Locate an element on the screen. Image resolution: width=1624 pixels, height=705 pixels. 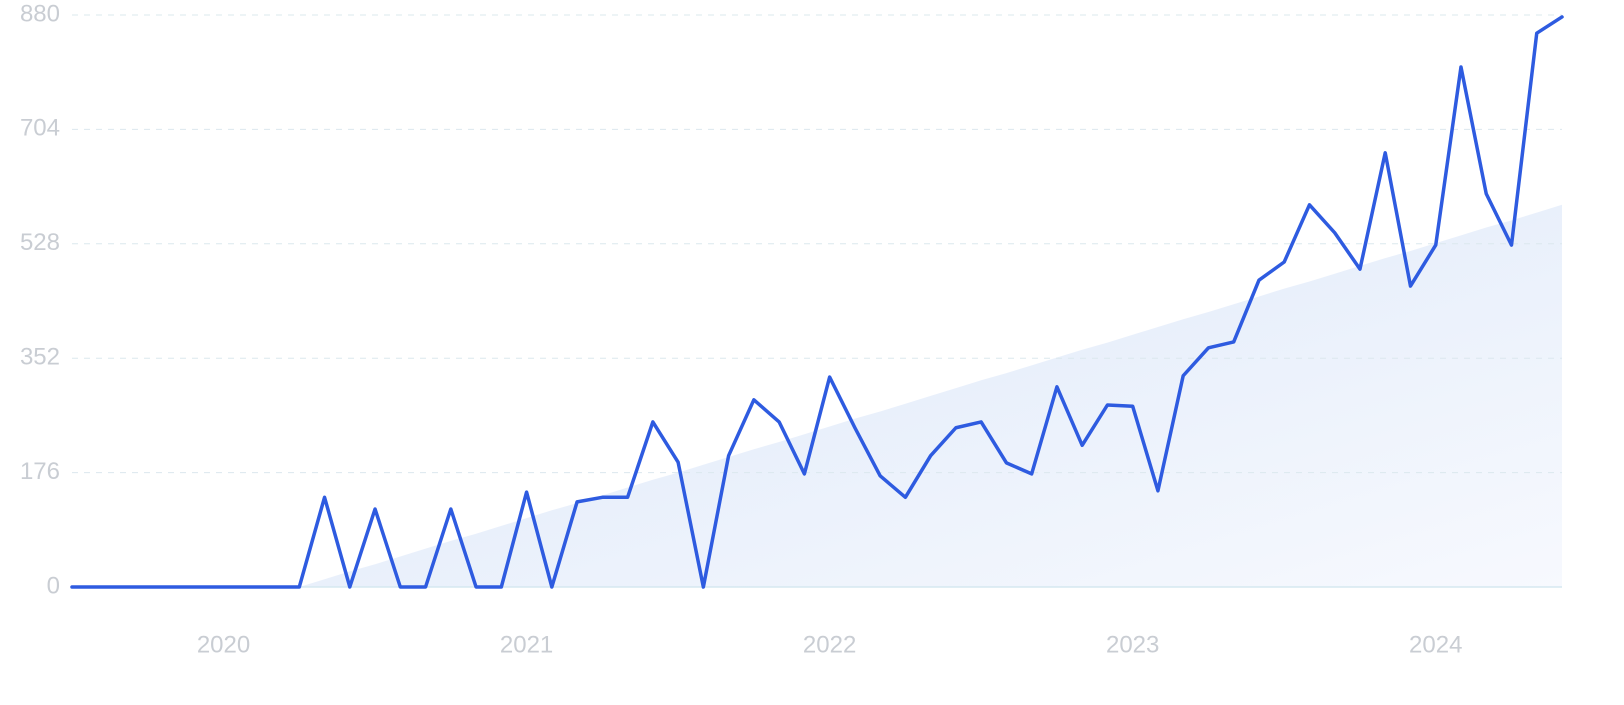
x-tick-label: 2020 is located at coordinates (223, 644).